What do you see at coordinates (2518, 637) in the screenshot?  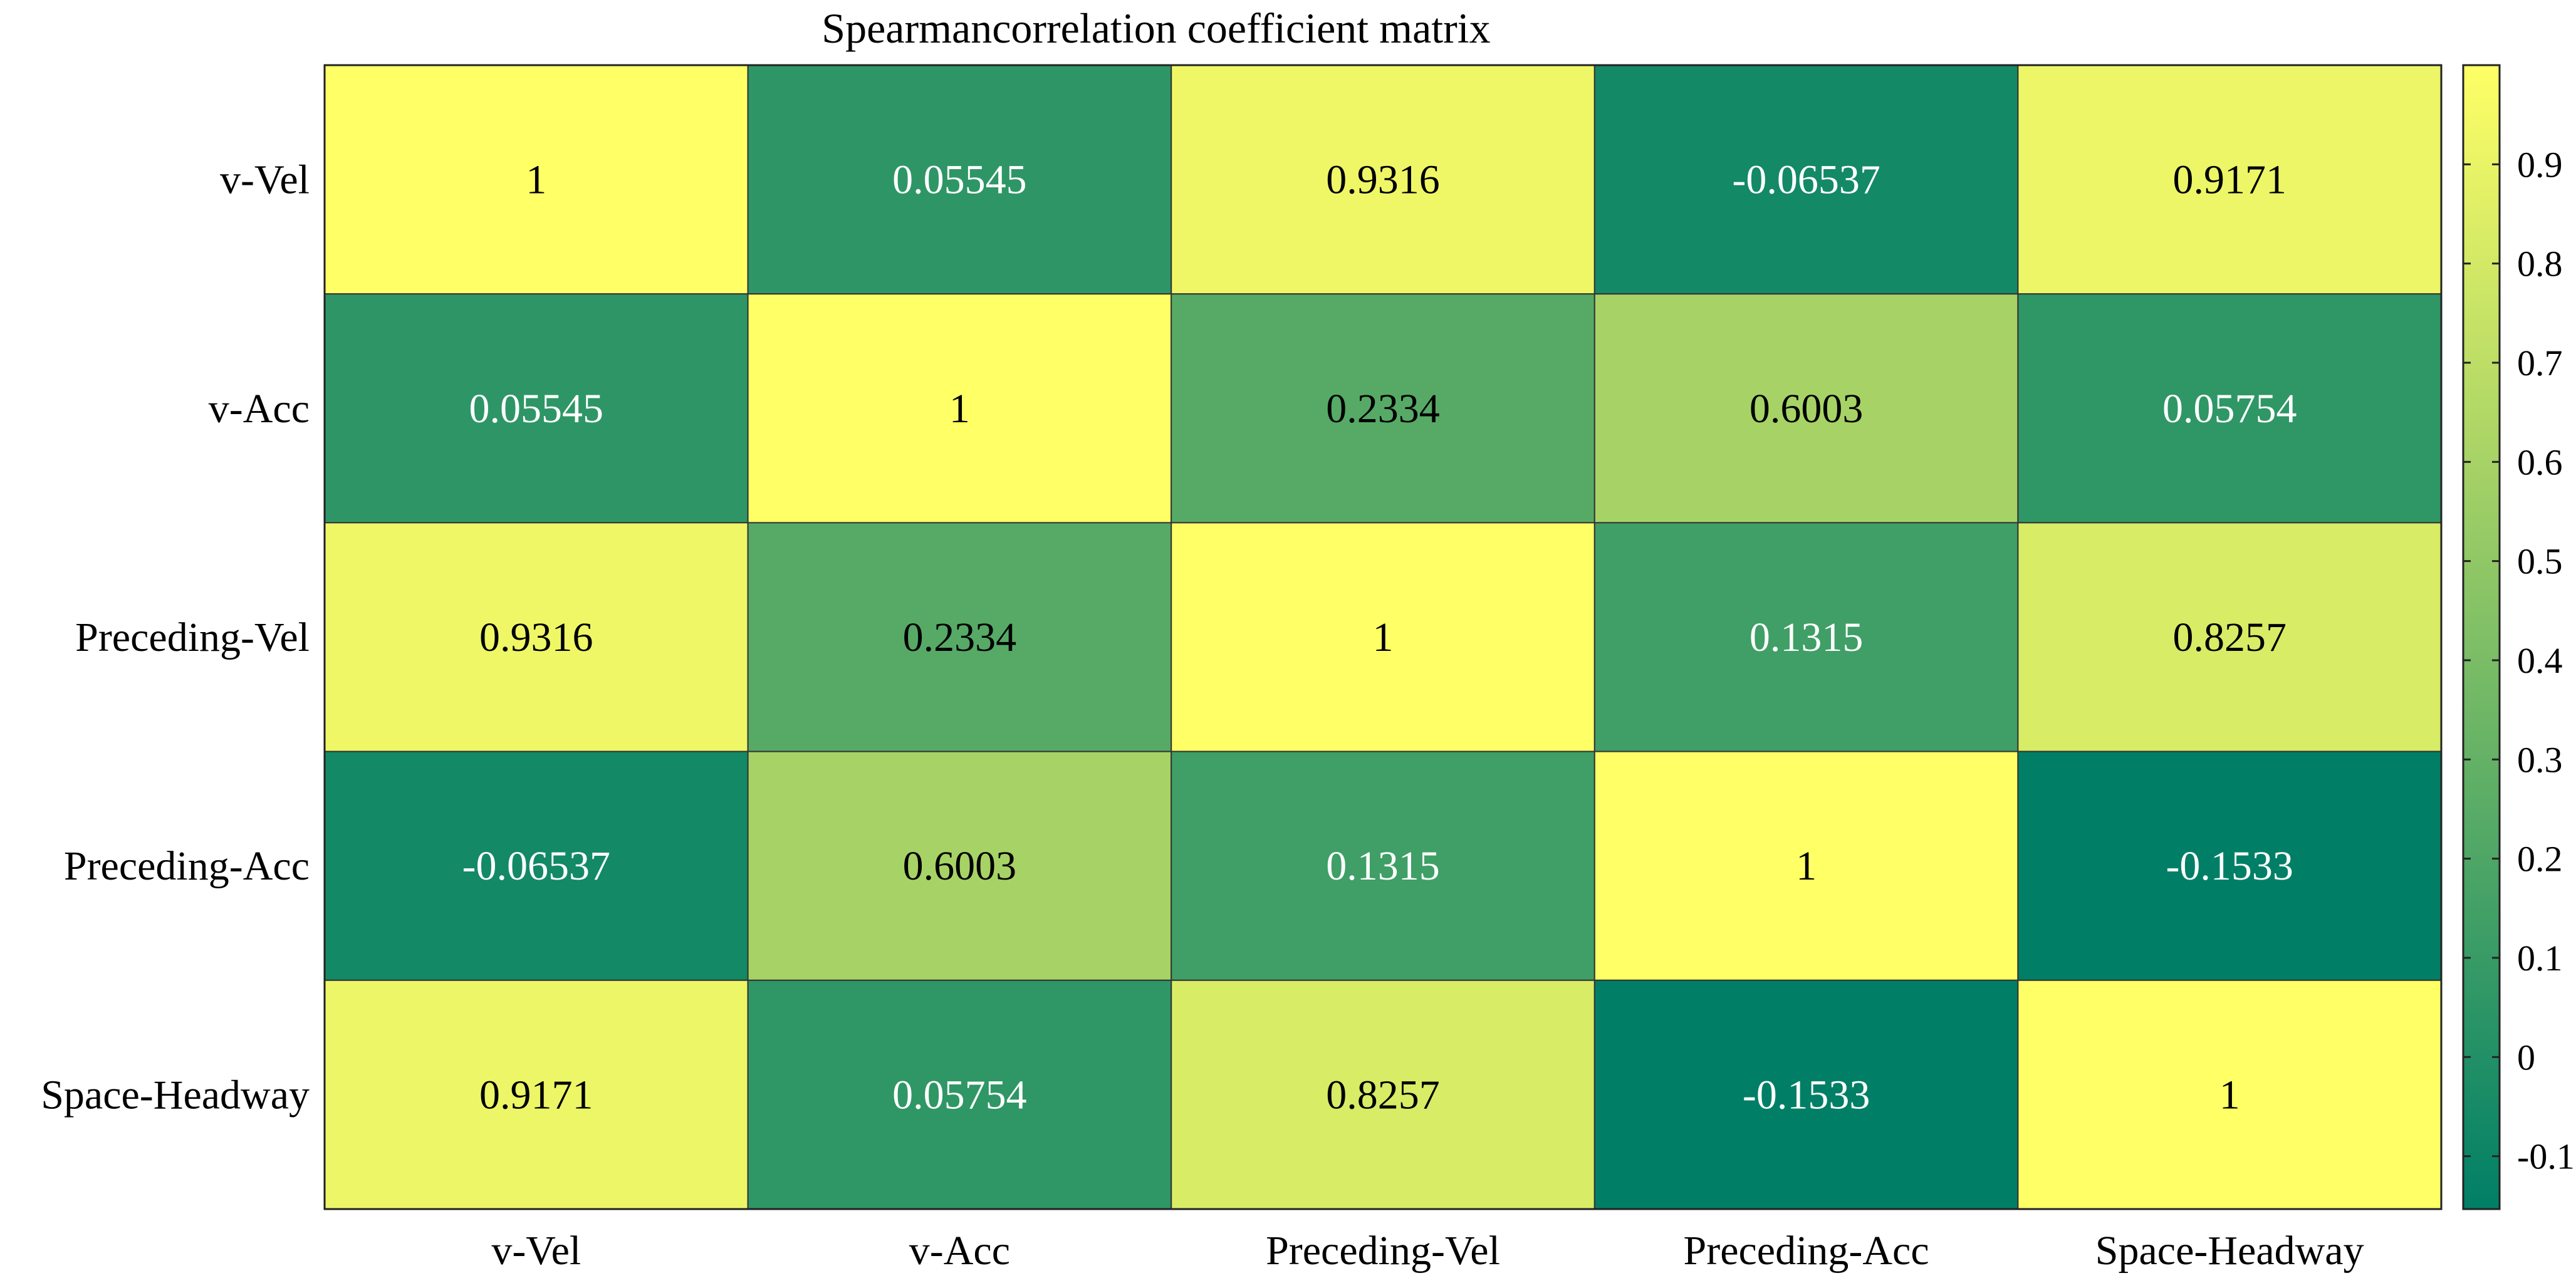 I see `colorbar: -0.1 0 0.1 0.2 0.3 0.4 0.5 0.6 0.7 0.8 0.9` at bounding box center [2518, 637].